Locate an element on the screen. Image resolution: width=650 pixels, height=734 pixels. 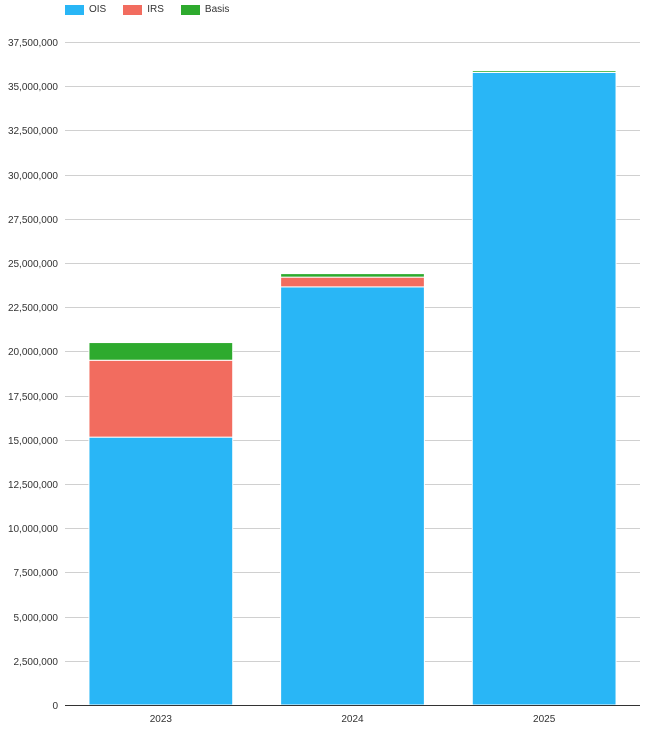
bar-basis-2025 is located at coordinates (544, 71).